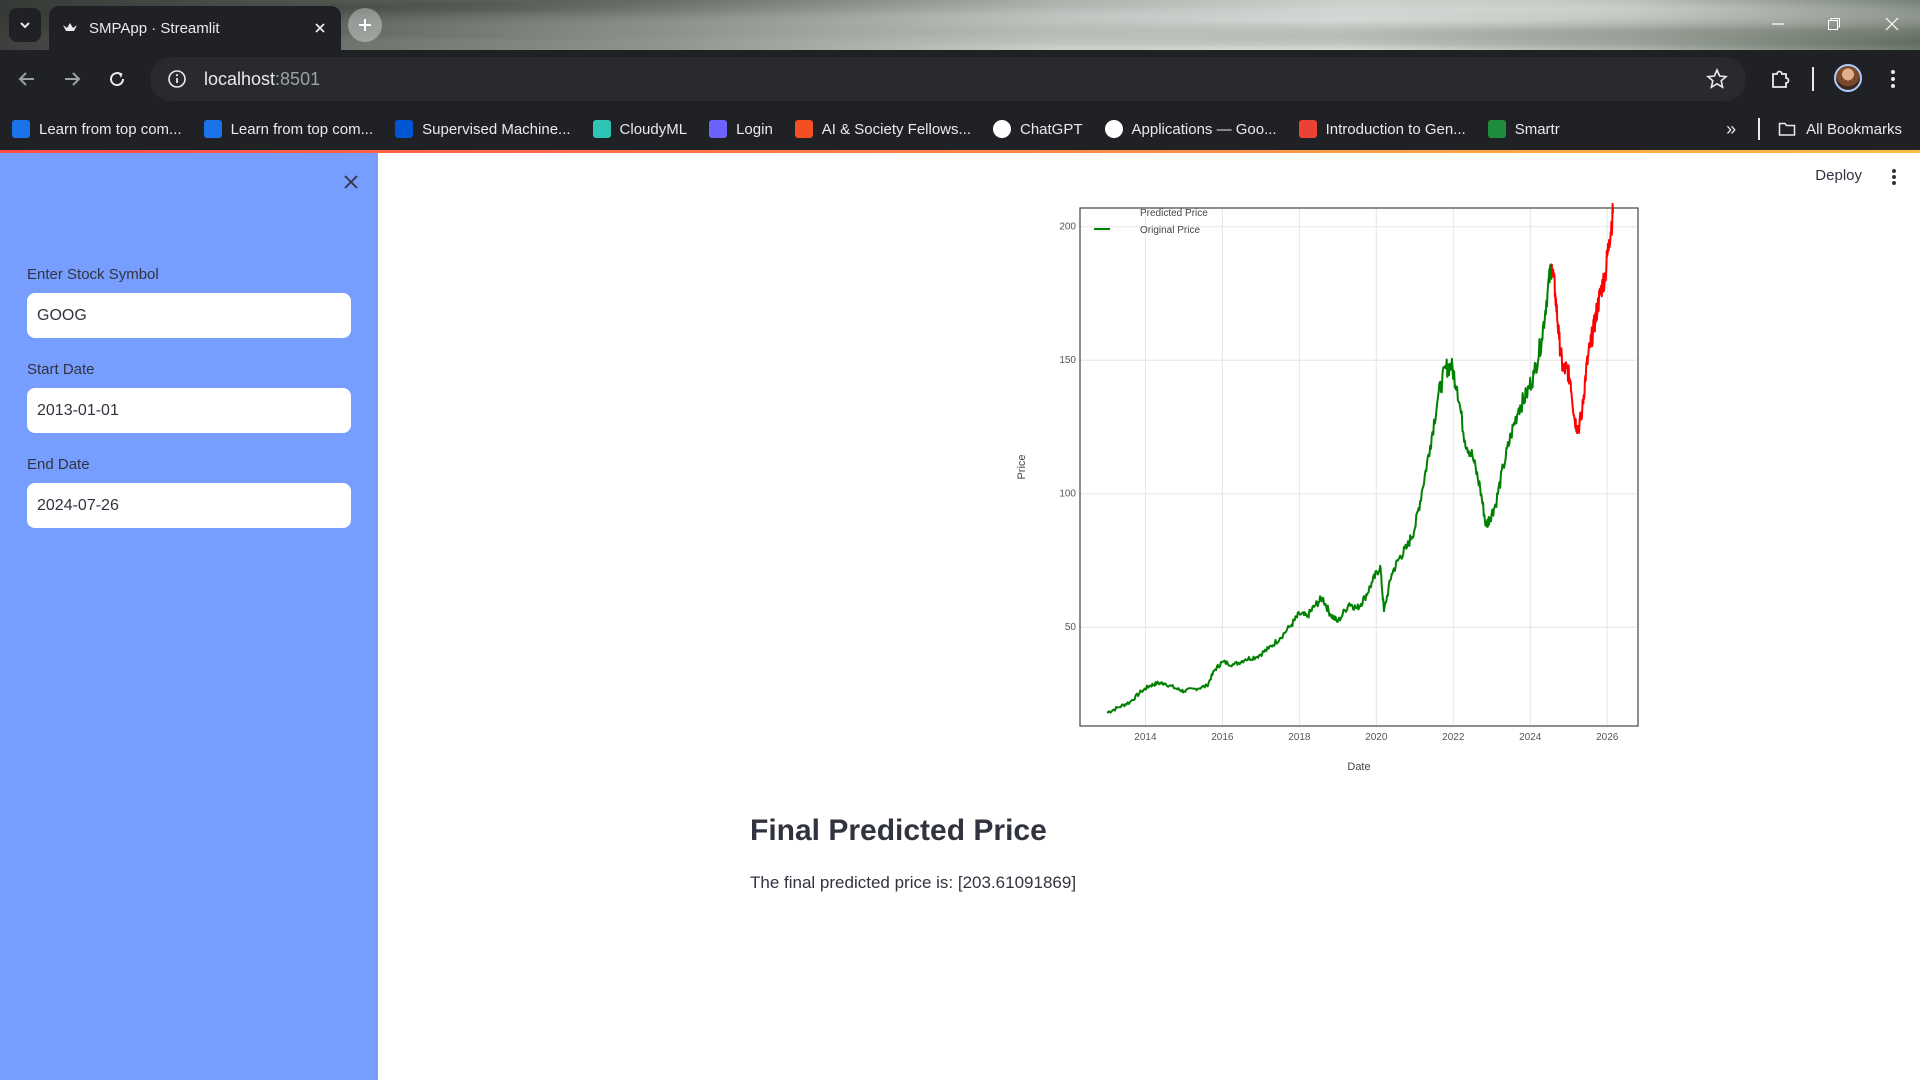 The image size is (1920, 1080). What do you see at coordinates (189, 315) in the screenshot?
I see `stock-symbol-input: GOOG` at bounding box center [189, 315].